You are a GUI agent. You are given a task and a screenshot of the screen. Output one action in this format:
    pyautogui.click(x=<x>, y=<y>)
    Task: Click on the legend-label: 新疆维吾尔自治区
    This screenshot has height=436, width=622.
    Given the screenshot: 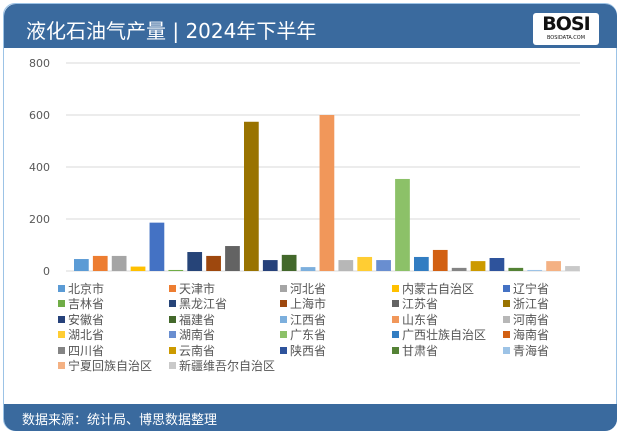 What is the action you would take?
    pyautogui.click(x=227, y=366)
    